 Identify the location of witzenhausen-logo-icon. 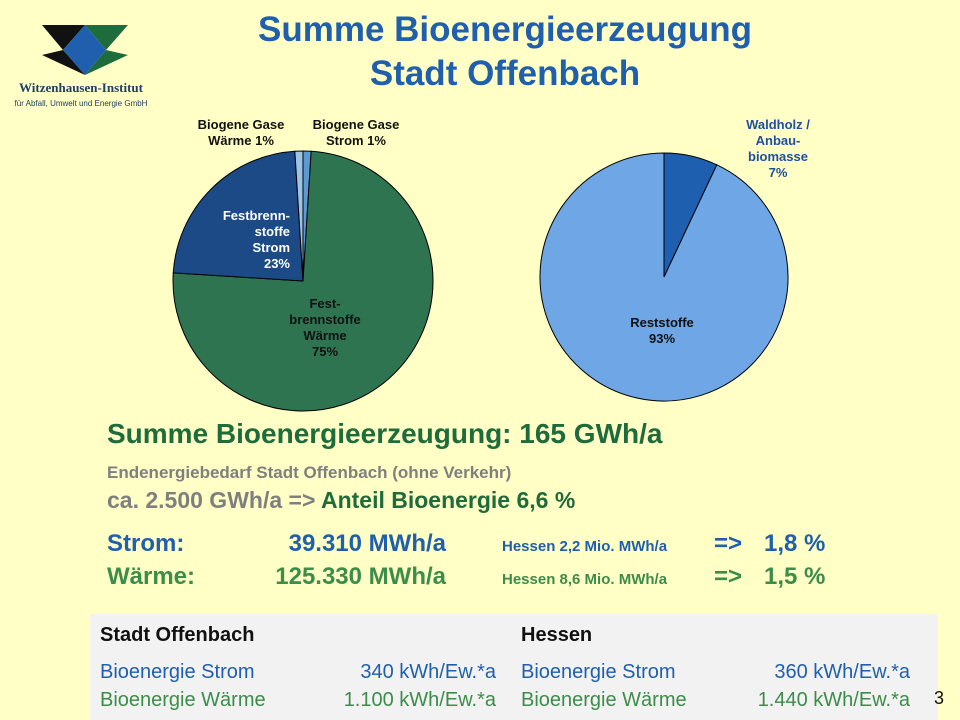
(85, 50).